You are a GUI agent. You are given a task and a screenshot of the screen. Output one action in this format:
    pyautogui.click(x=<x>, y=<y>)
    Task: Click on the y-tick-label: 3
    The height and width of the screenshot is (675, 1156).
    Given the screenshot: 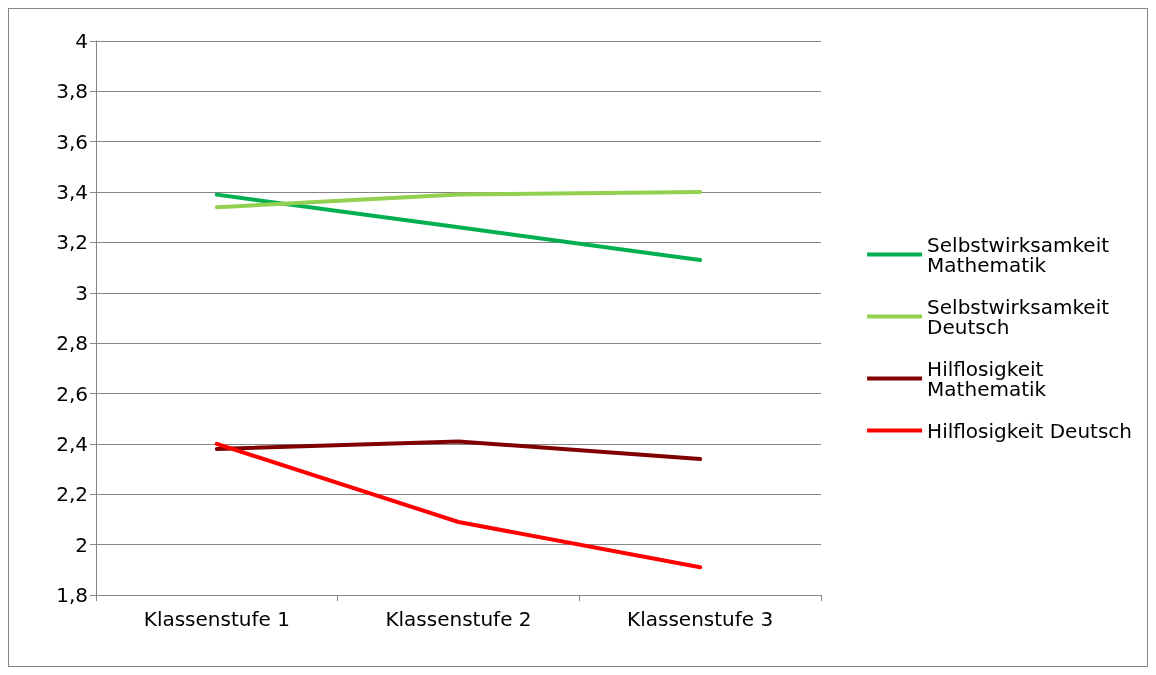 What is the action you would take?
    pyautogui.click(x=81, y=292)
    